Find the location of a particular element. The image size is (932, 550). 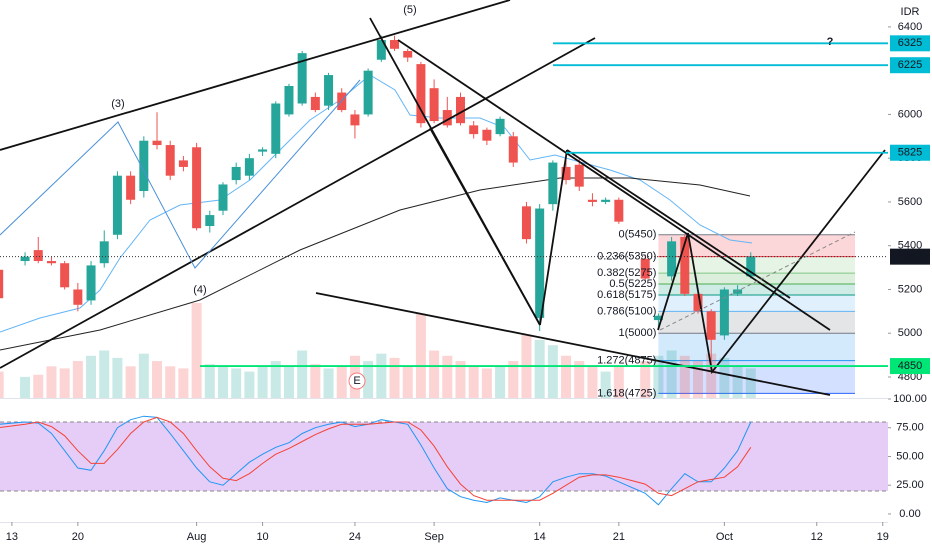

price-label: 6325 is located at coordinates (910, 43).